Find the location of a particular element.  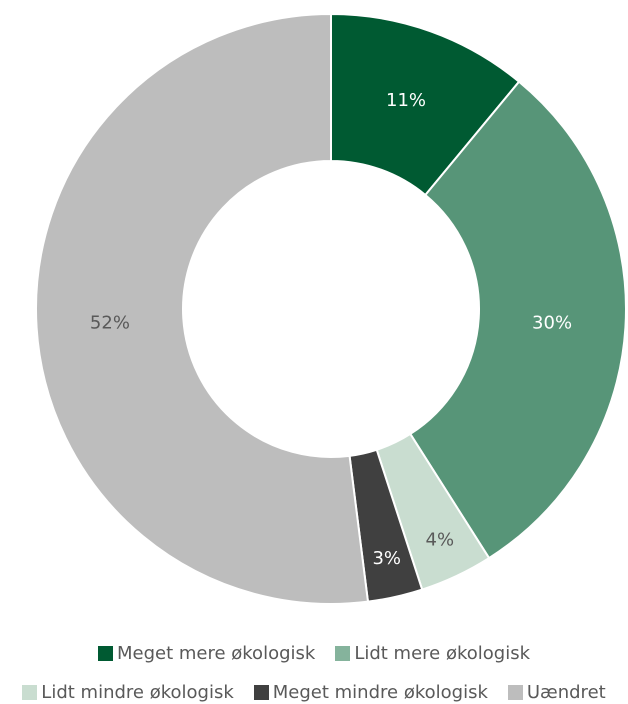

legend-item-uaendret: Uændret is located at coordinates (556, 692).